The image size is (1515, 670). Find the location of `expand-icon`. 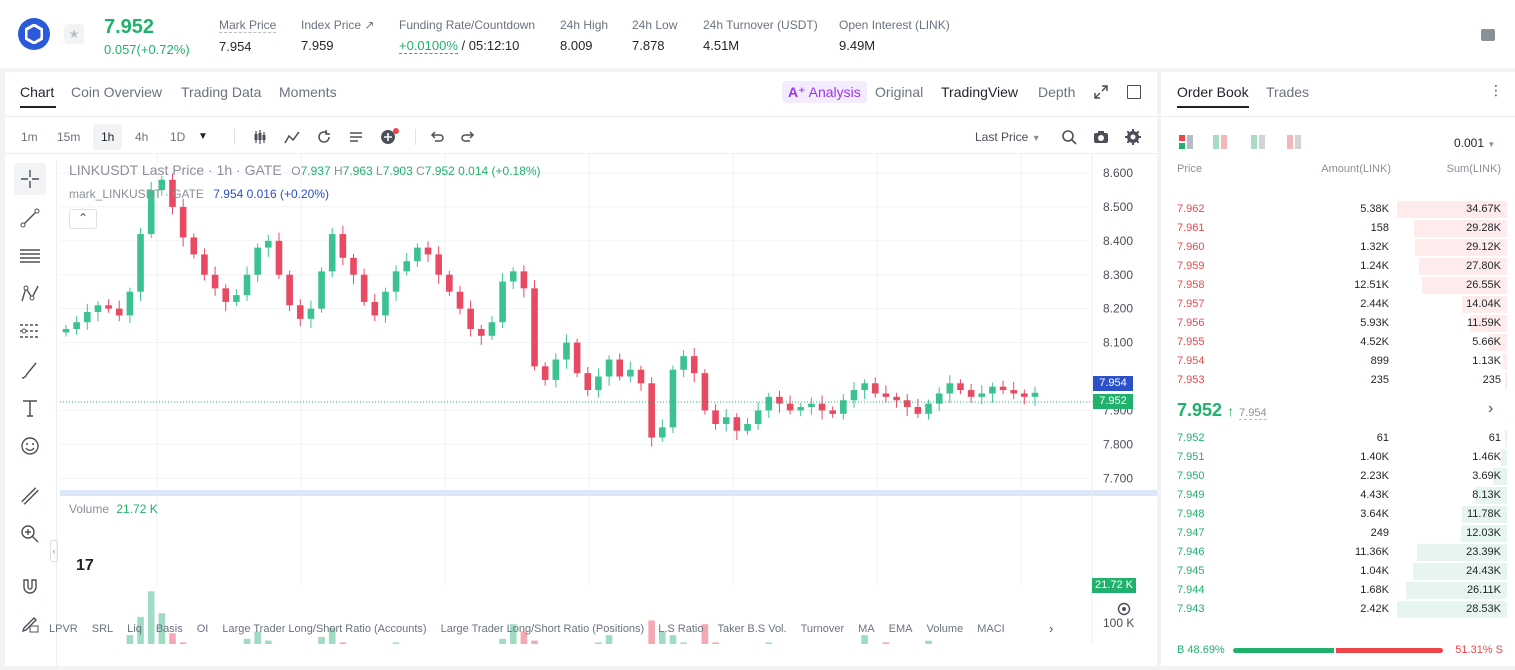

expand-icon is located at coordinates (1101, 94).